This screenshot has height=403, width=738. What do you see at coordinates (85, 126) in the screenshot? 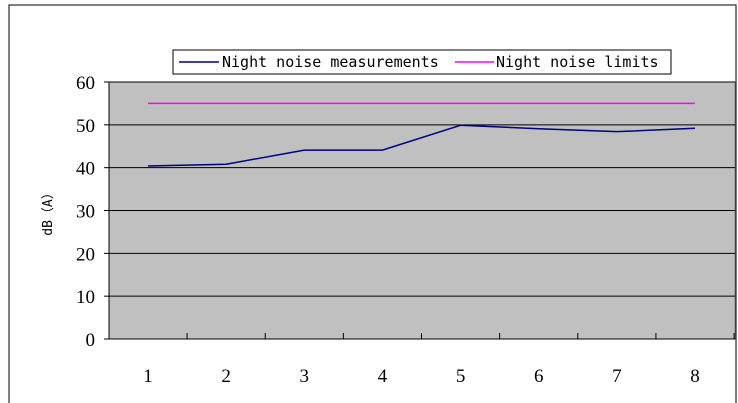
I see `y-tick-label: 50` at bounding box center [85, 126].